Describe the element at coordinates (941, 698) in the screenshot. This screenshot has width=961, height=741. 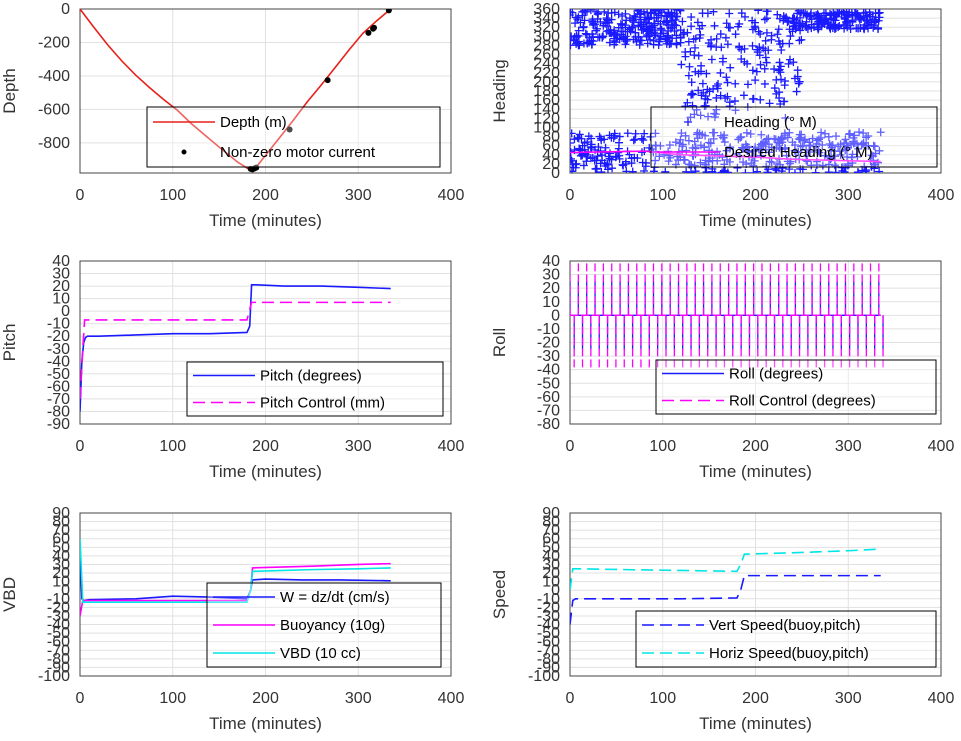
I see `x-tick-label: 400` at that location.